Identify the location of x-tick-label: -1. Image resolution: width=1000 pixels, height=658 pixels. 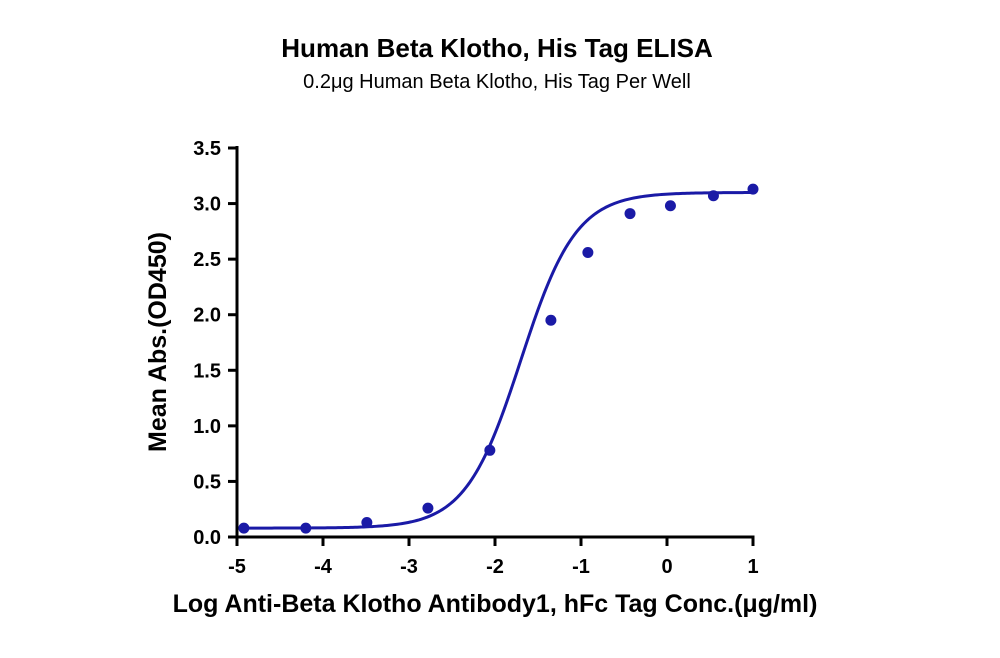
(581, 567).